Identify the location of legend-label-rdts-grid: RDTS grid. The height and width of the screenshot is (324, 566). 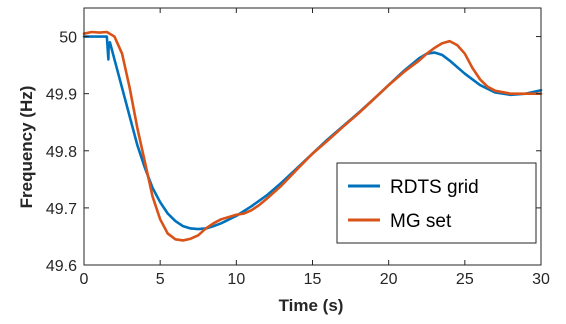
(434, 187).